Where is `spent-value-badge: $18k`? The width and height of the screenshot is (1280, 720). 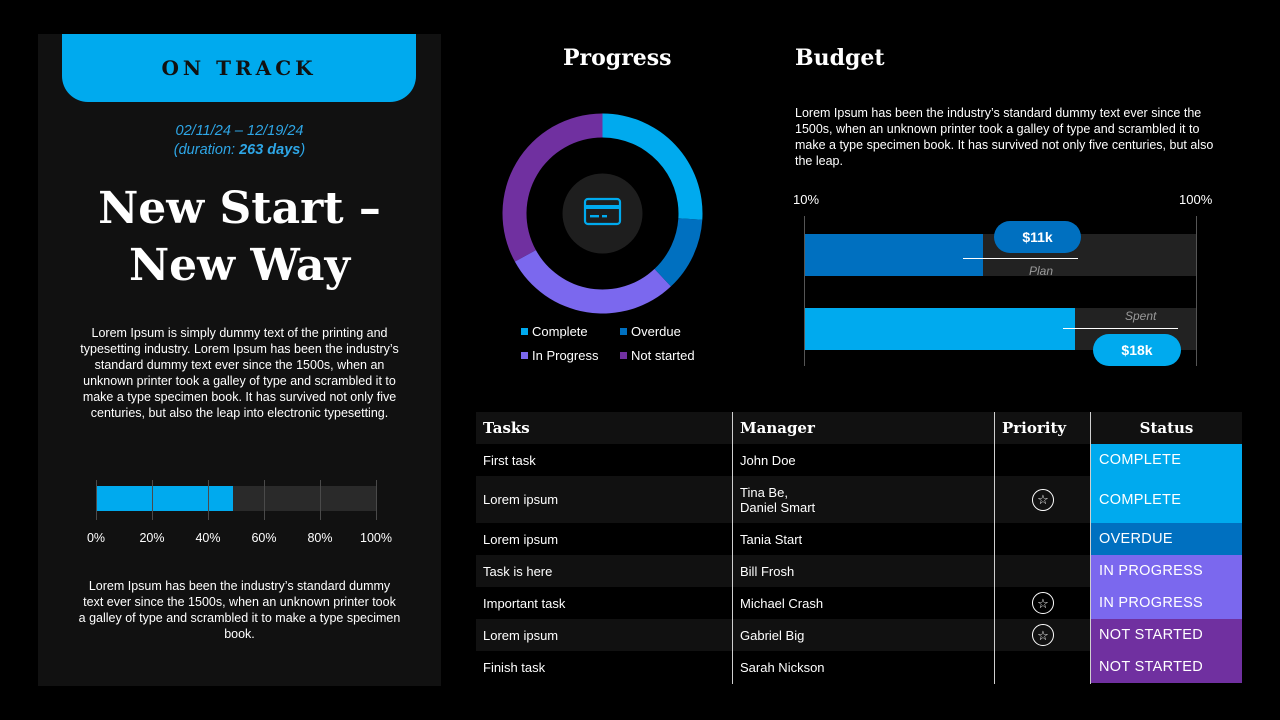
spent-value-badge: $18k is located at coordinates (1137, 350).